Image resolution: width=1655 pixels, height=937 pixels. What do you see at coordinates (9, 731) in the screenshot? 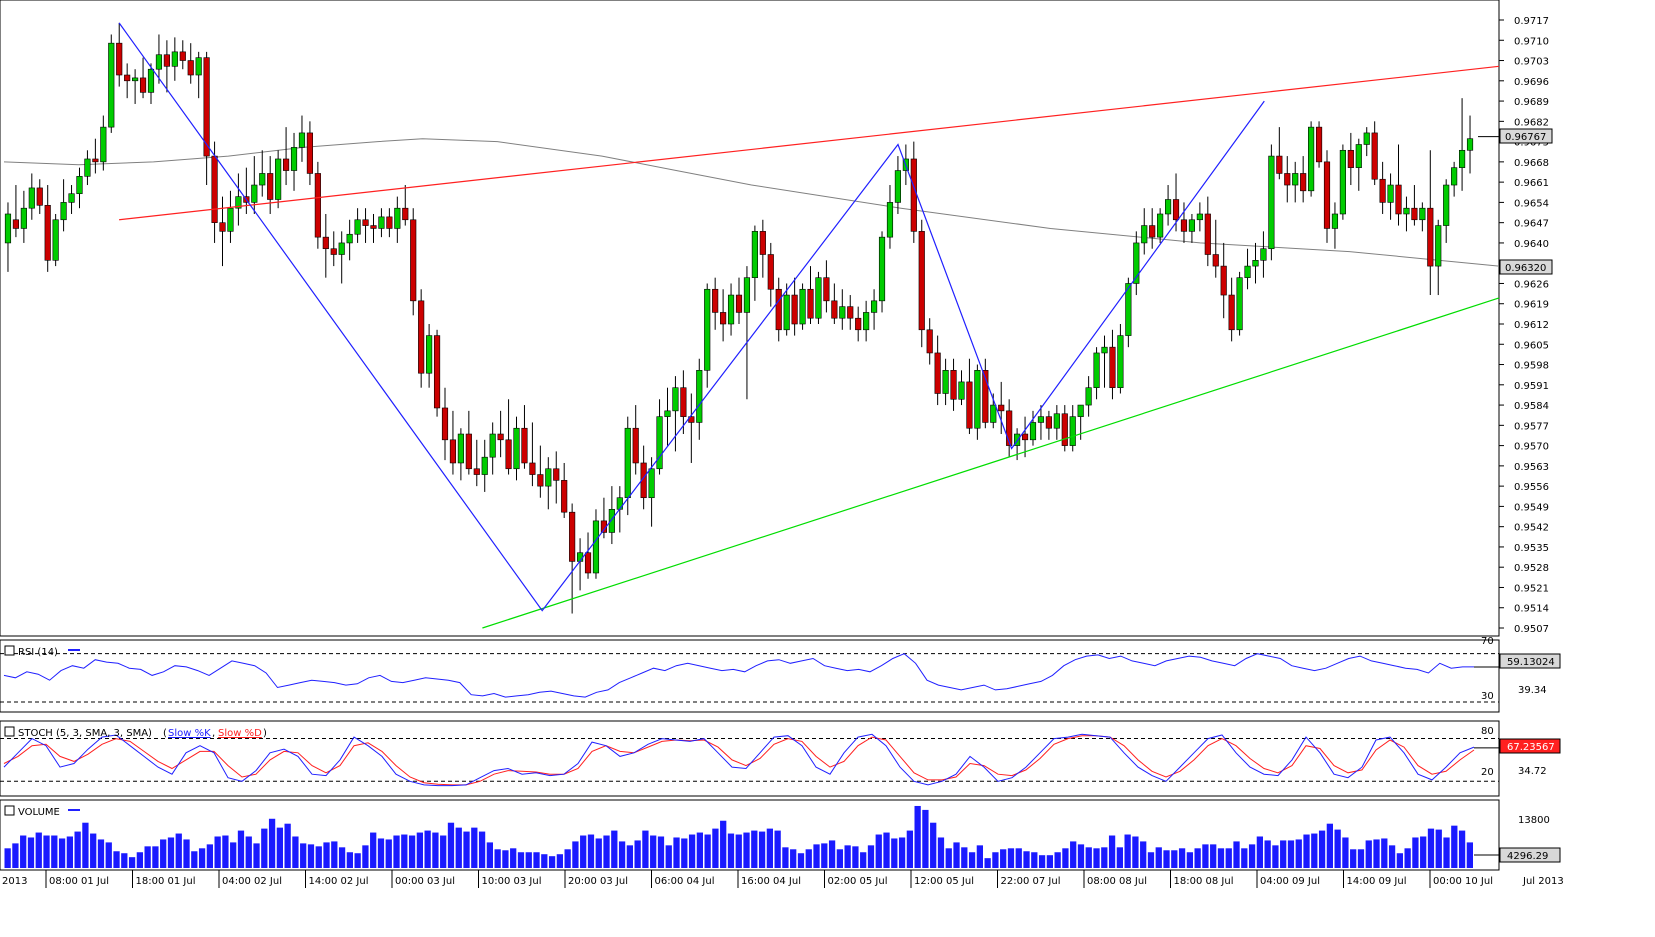
I see `stoch-close-icon` at bounding box center [9, 731].